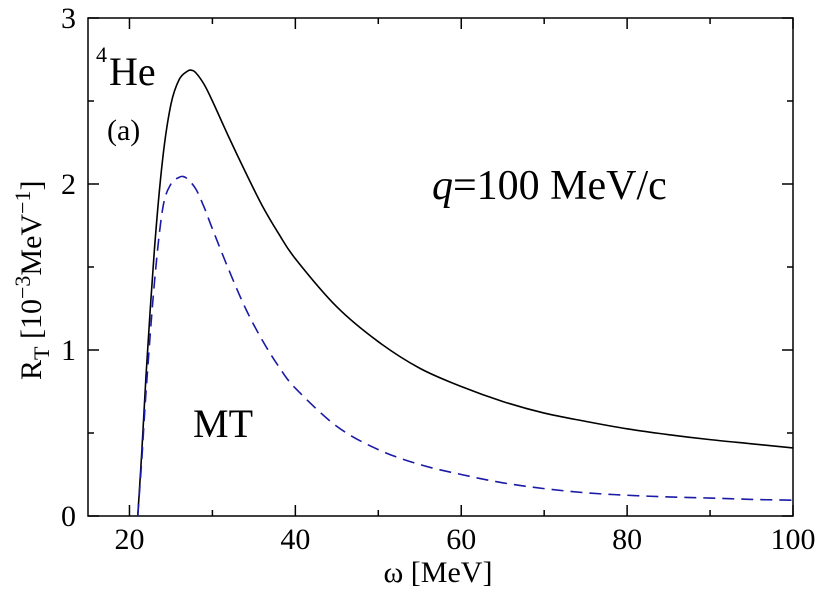  I want to click on y-tick-label: 2, so click(68, 184).